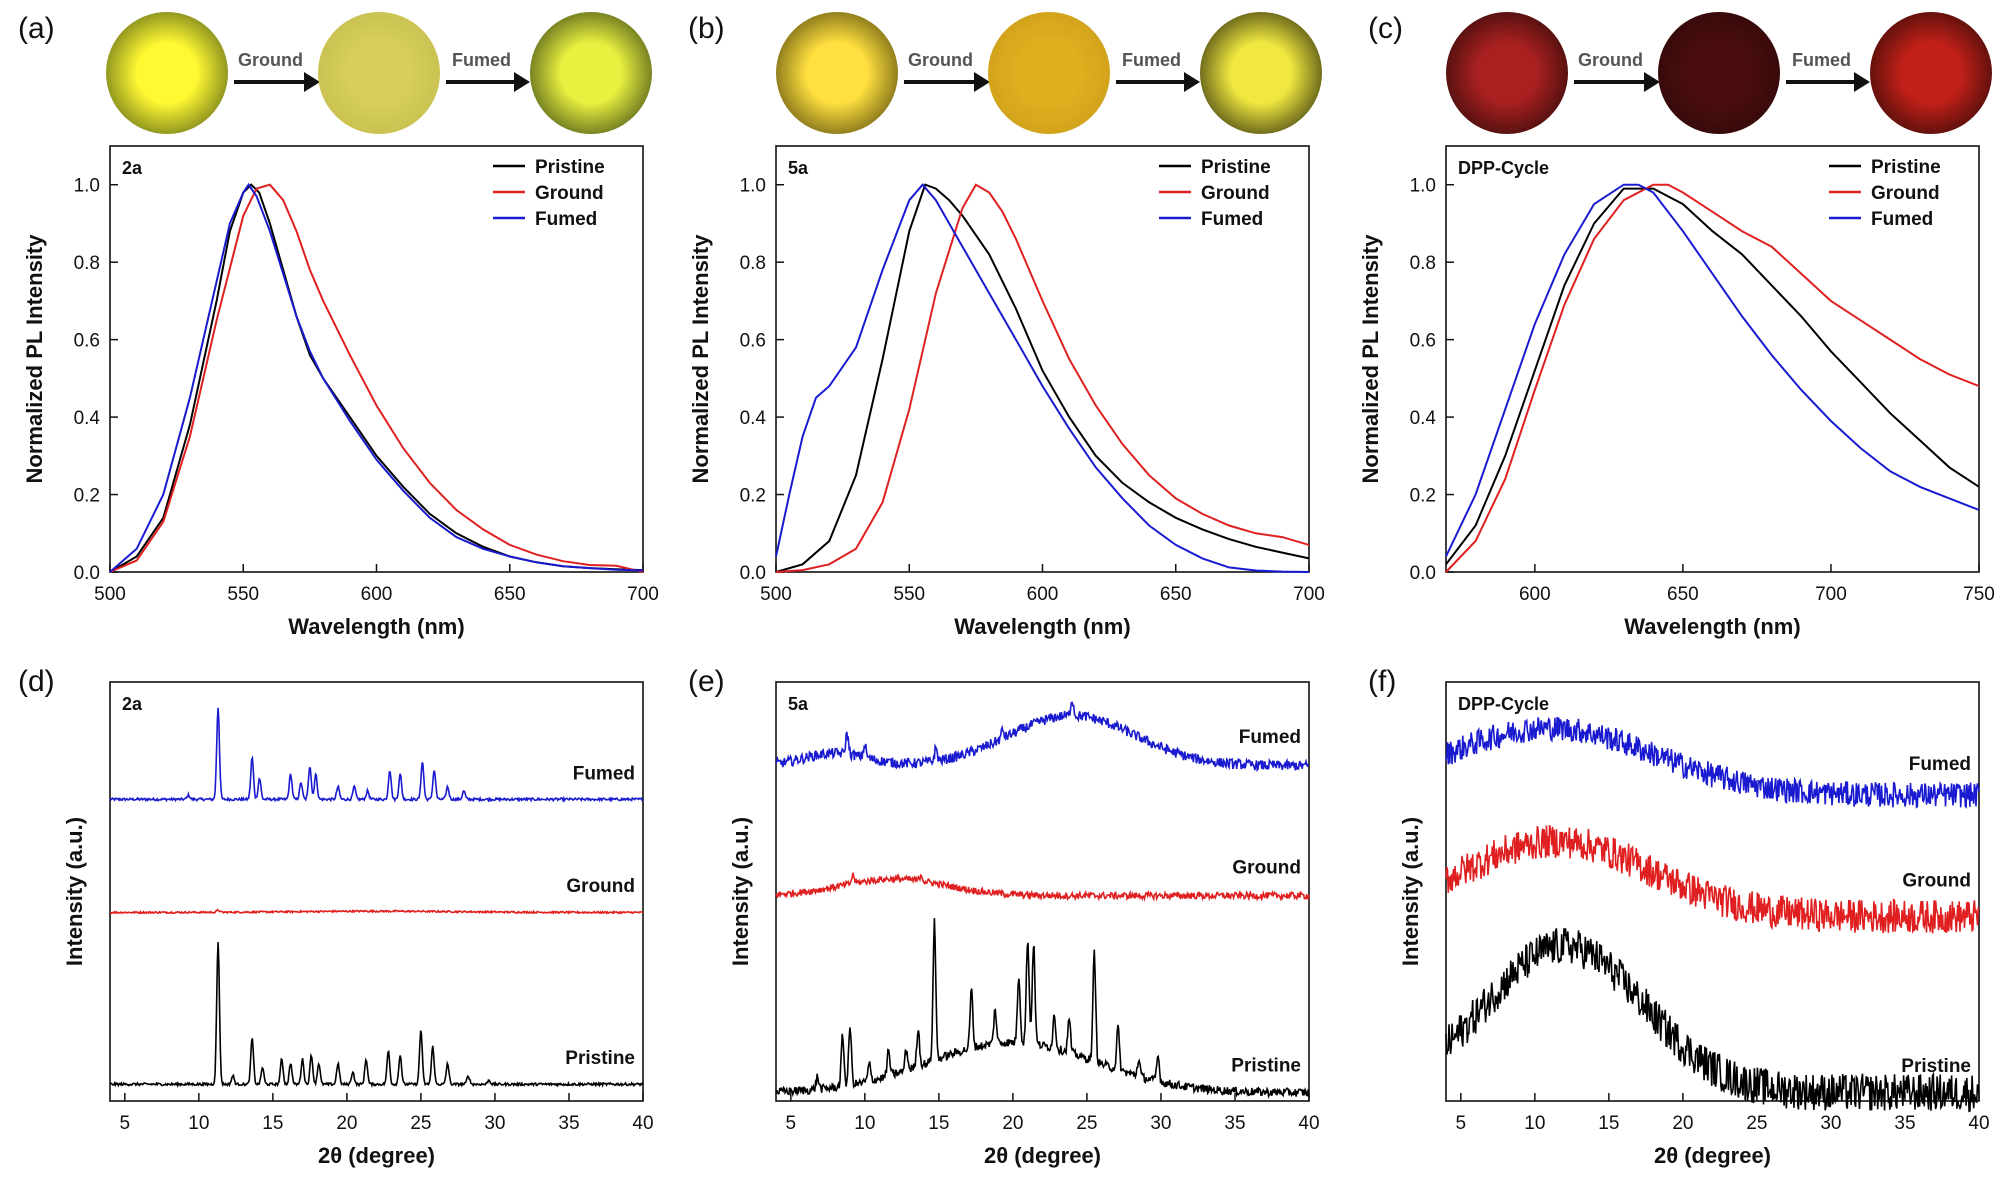 The image size is (2005, 1193). What do you see at coordinates (1719, 73) in the screenshot?
I see `photo-ground-dpp` at bounding box center [1719, 73].